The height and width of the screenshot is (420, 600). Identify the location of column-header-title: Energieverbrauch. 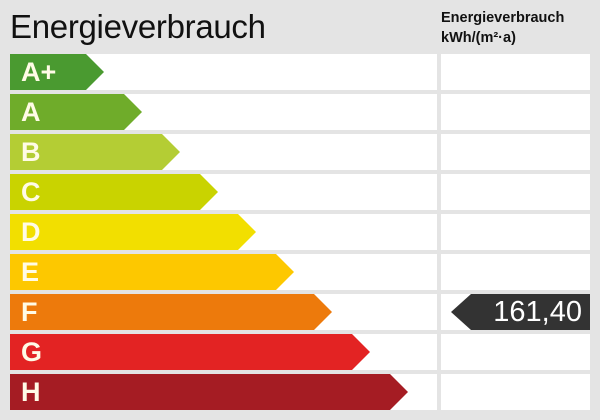
(503, 18).